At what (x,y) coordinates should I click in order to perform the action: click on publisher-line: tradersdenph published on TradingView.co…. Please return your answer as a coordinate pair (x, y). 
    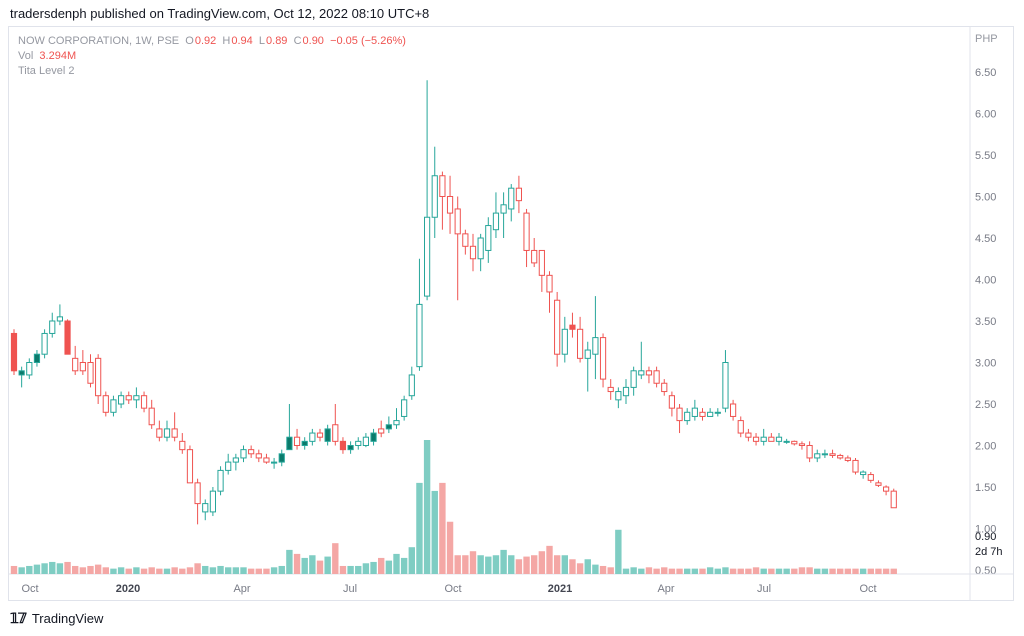
    Looking at the image, I should click on (220, 13).